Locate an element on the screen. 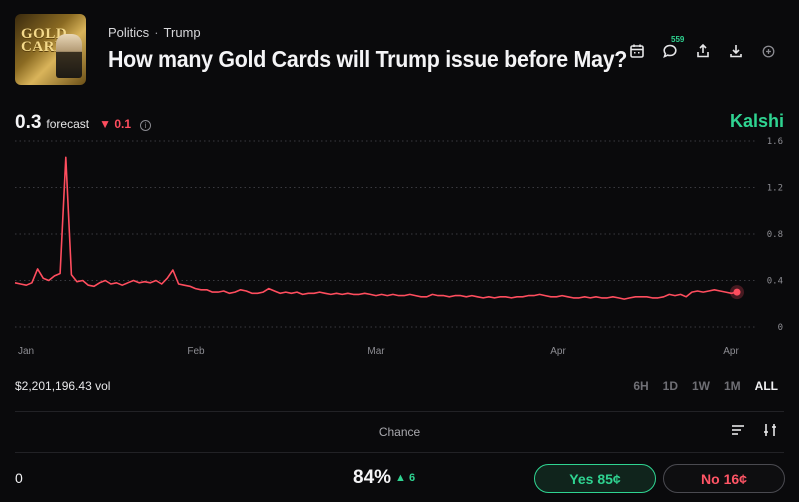  x-tick-label: Jan is located at coordinates (26, 351).